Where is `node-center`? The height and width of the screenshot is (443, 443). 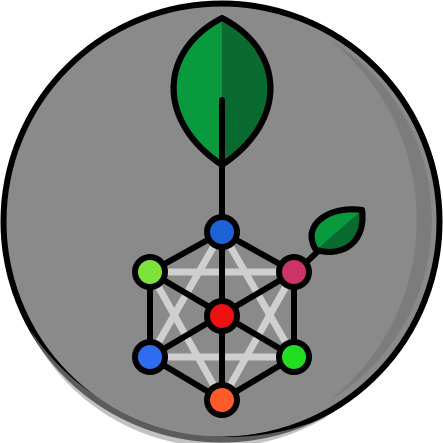
node-center is located at coordinates (222, 316).